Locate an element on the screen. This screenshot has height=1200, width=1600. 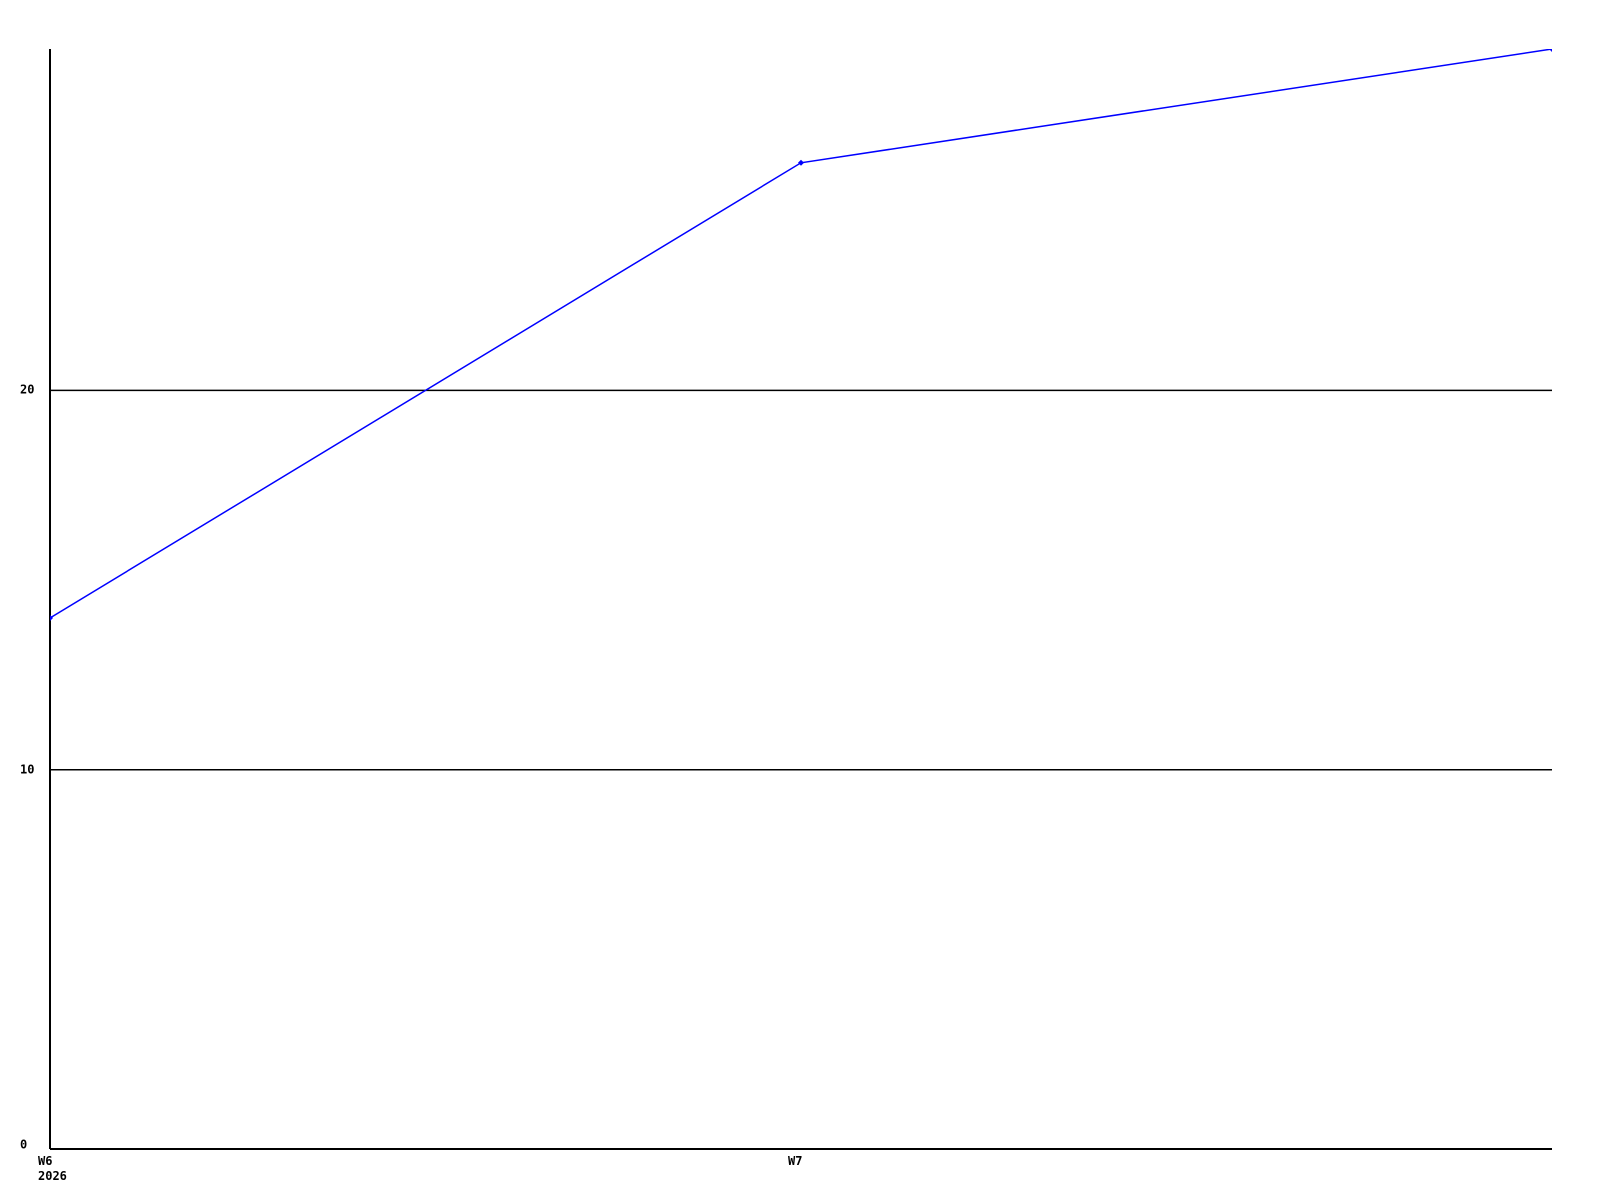
y-tick-label-10: 10 is located at coordinates (27, 769).